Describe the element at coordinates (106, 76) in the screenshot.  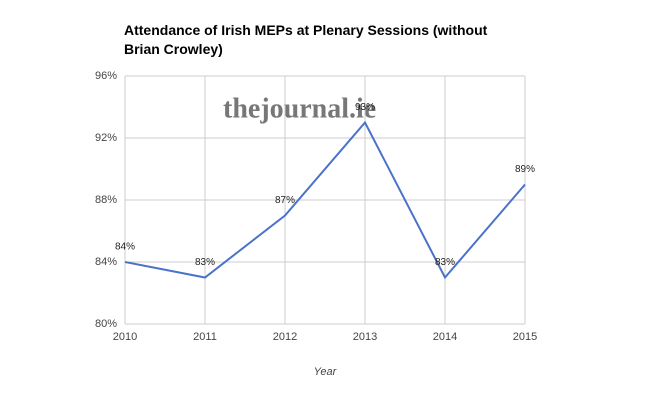
I see `y-tick-label: 96%` at that location.